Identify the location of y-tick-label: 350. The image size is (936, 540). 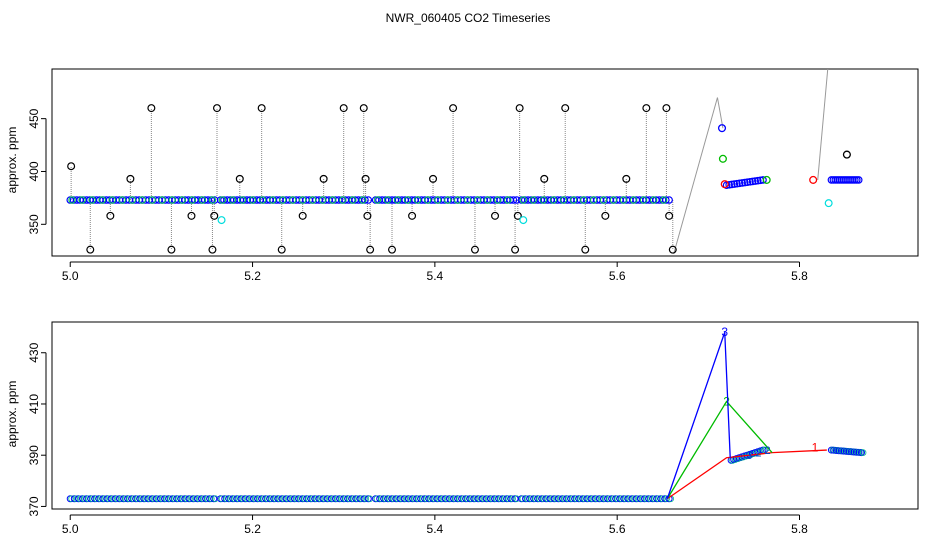
(34, 224).